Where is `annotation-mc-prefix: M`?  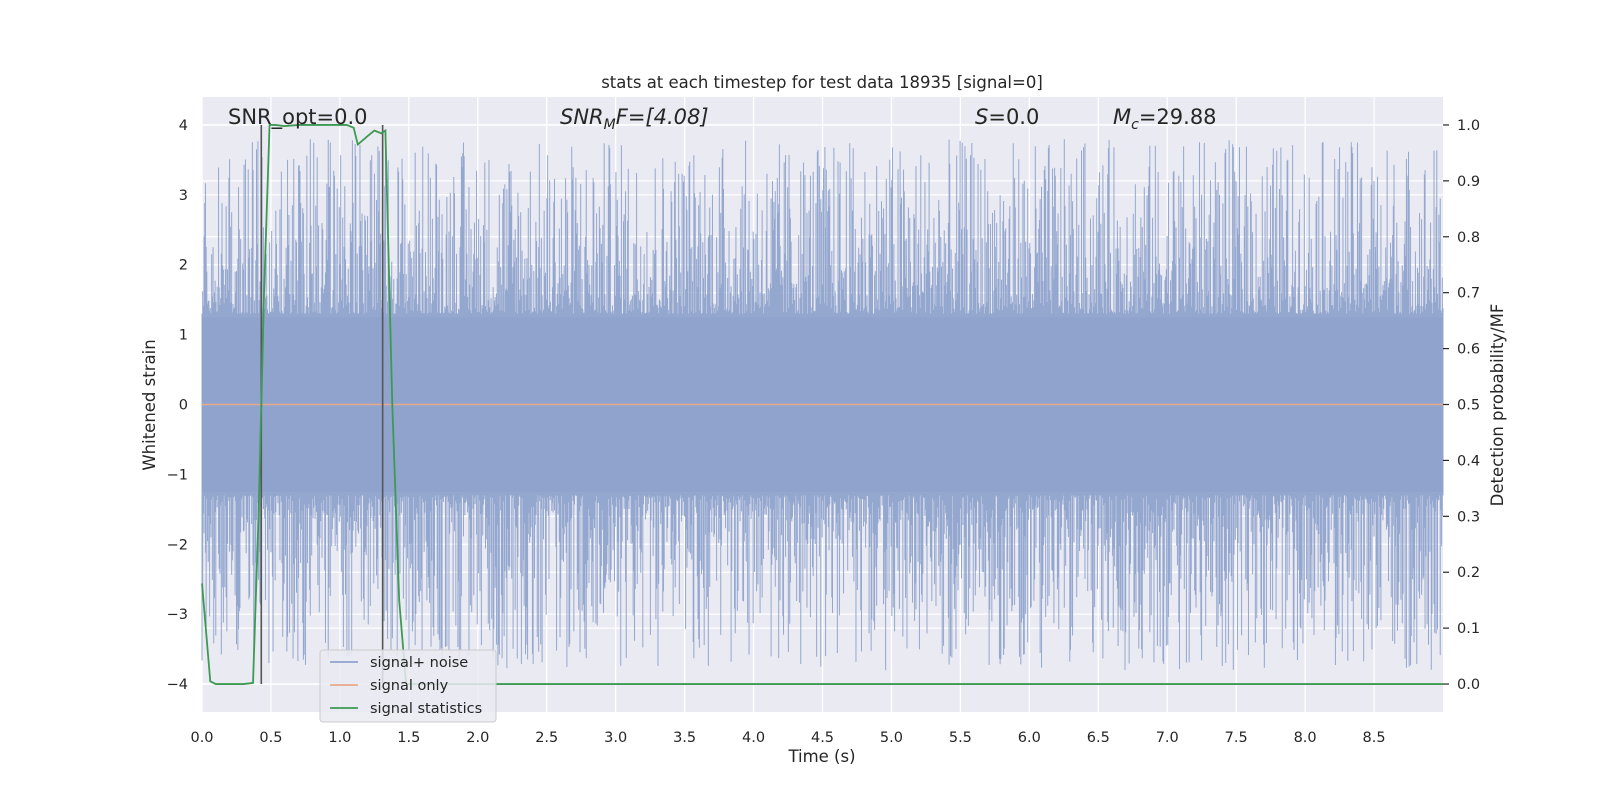 annotation-mc-prefix: M is located at coordinates (1122, 117).